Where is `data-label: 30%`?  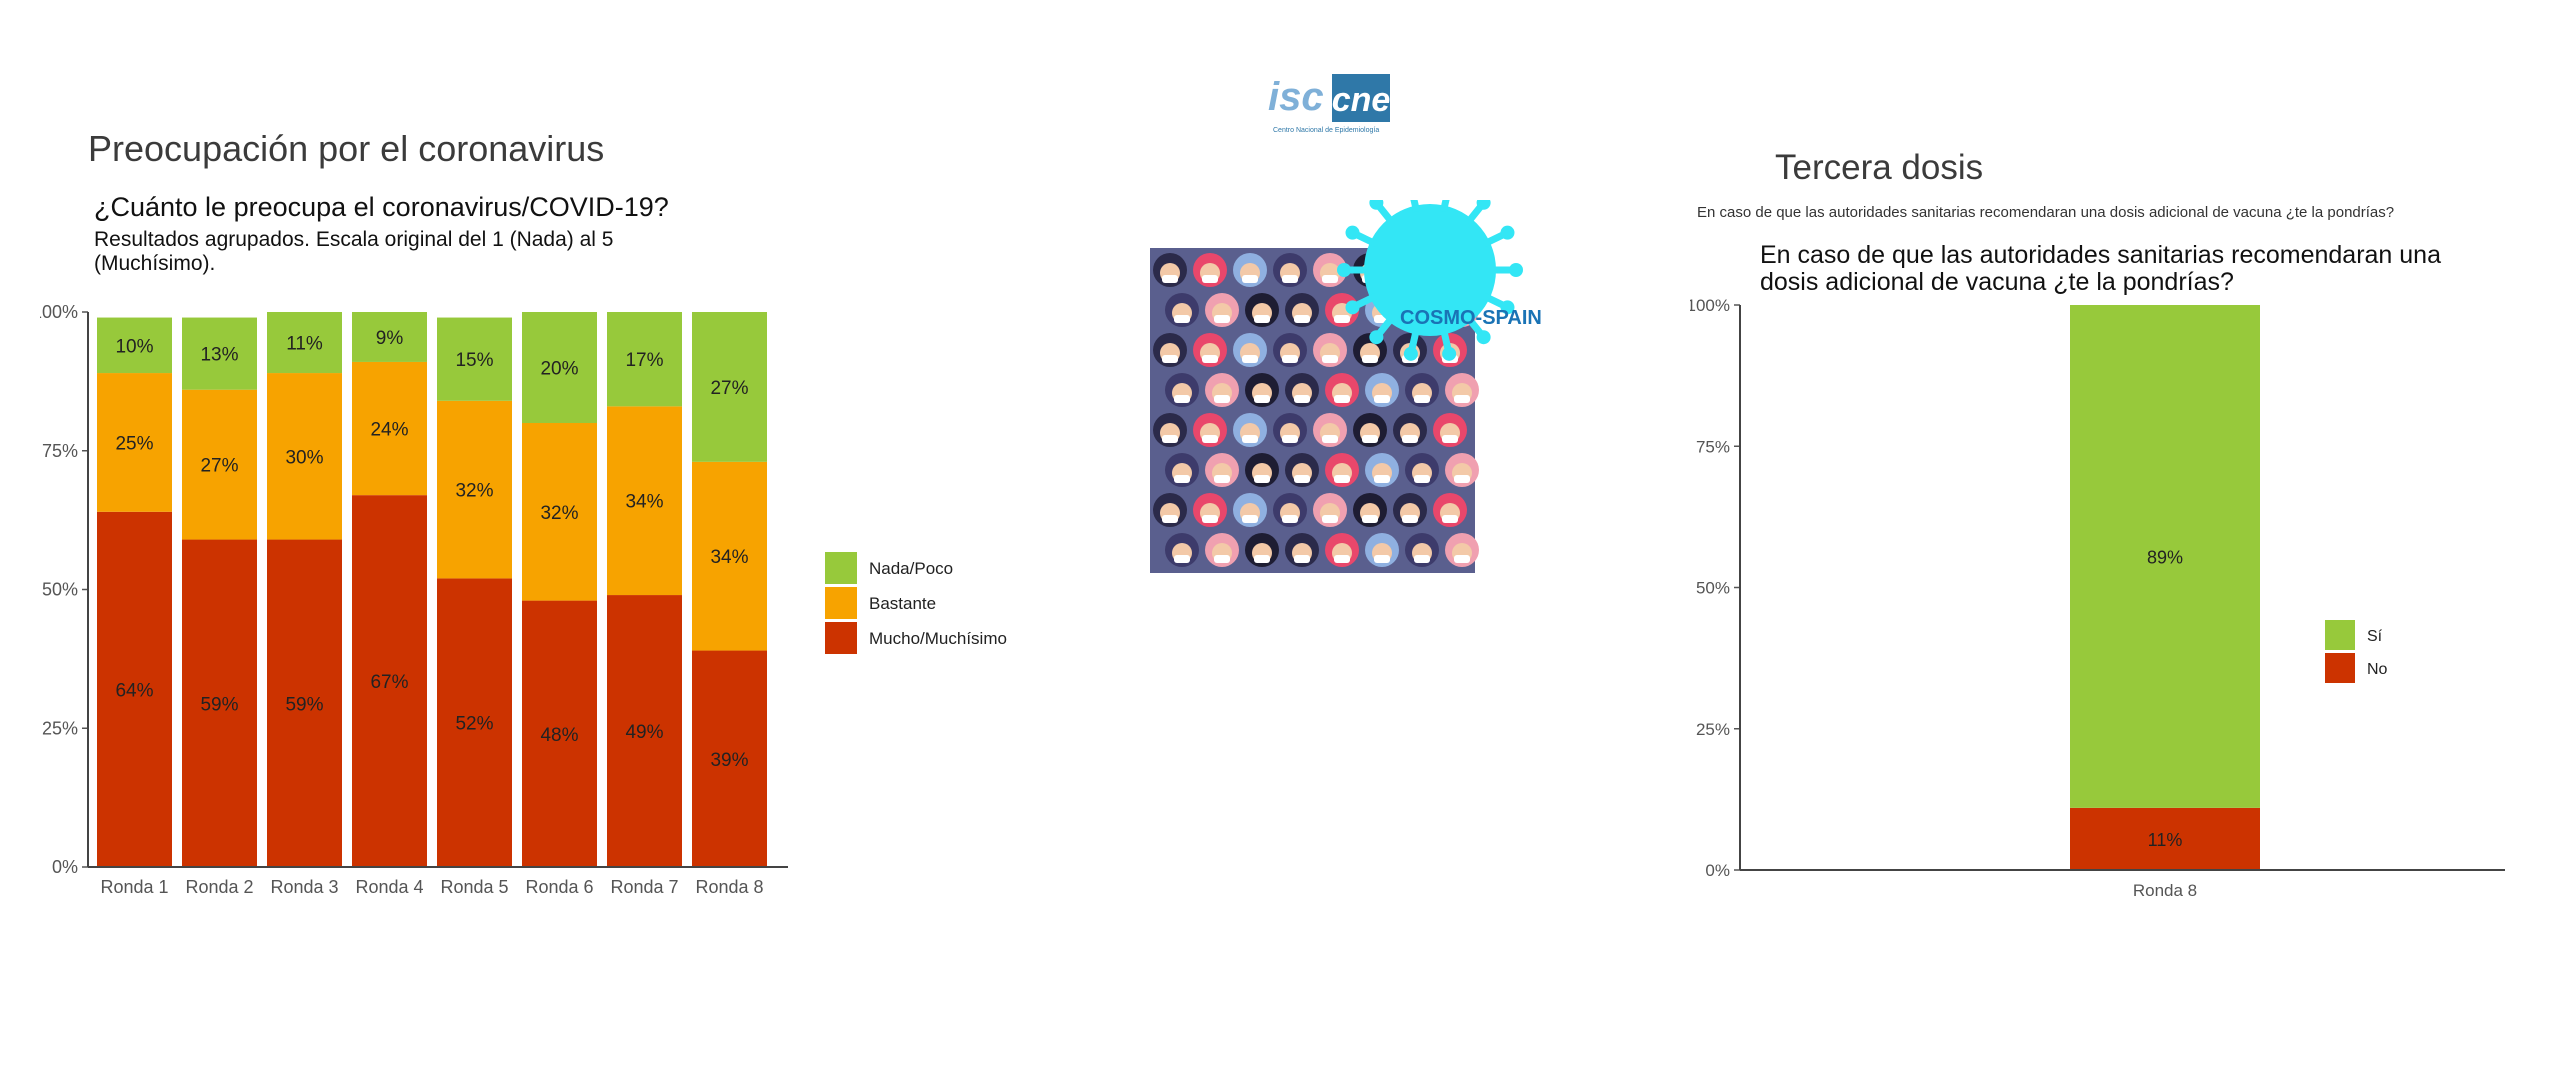 data-label: 30% is located at coordinates (304, 457).